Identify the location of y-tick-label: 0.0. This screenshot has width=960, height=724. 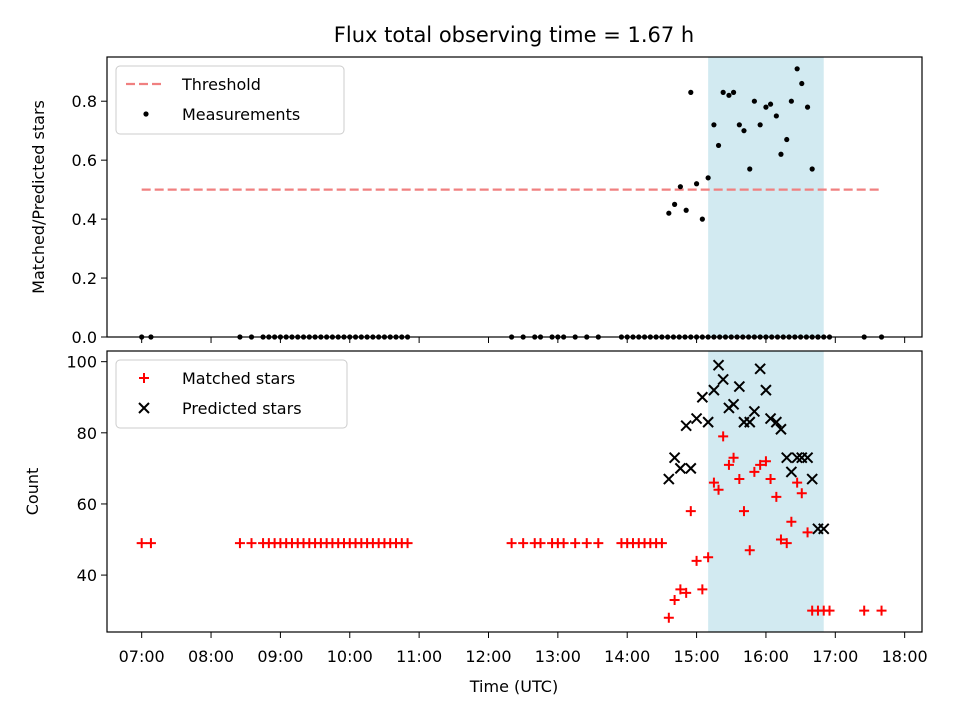
(84, 337).